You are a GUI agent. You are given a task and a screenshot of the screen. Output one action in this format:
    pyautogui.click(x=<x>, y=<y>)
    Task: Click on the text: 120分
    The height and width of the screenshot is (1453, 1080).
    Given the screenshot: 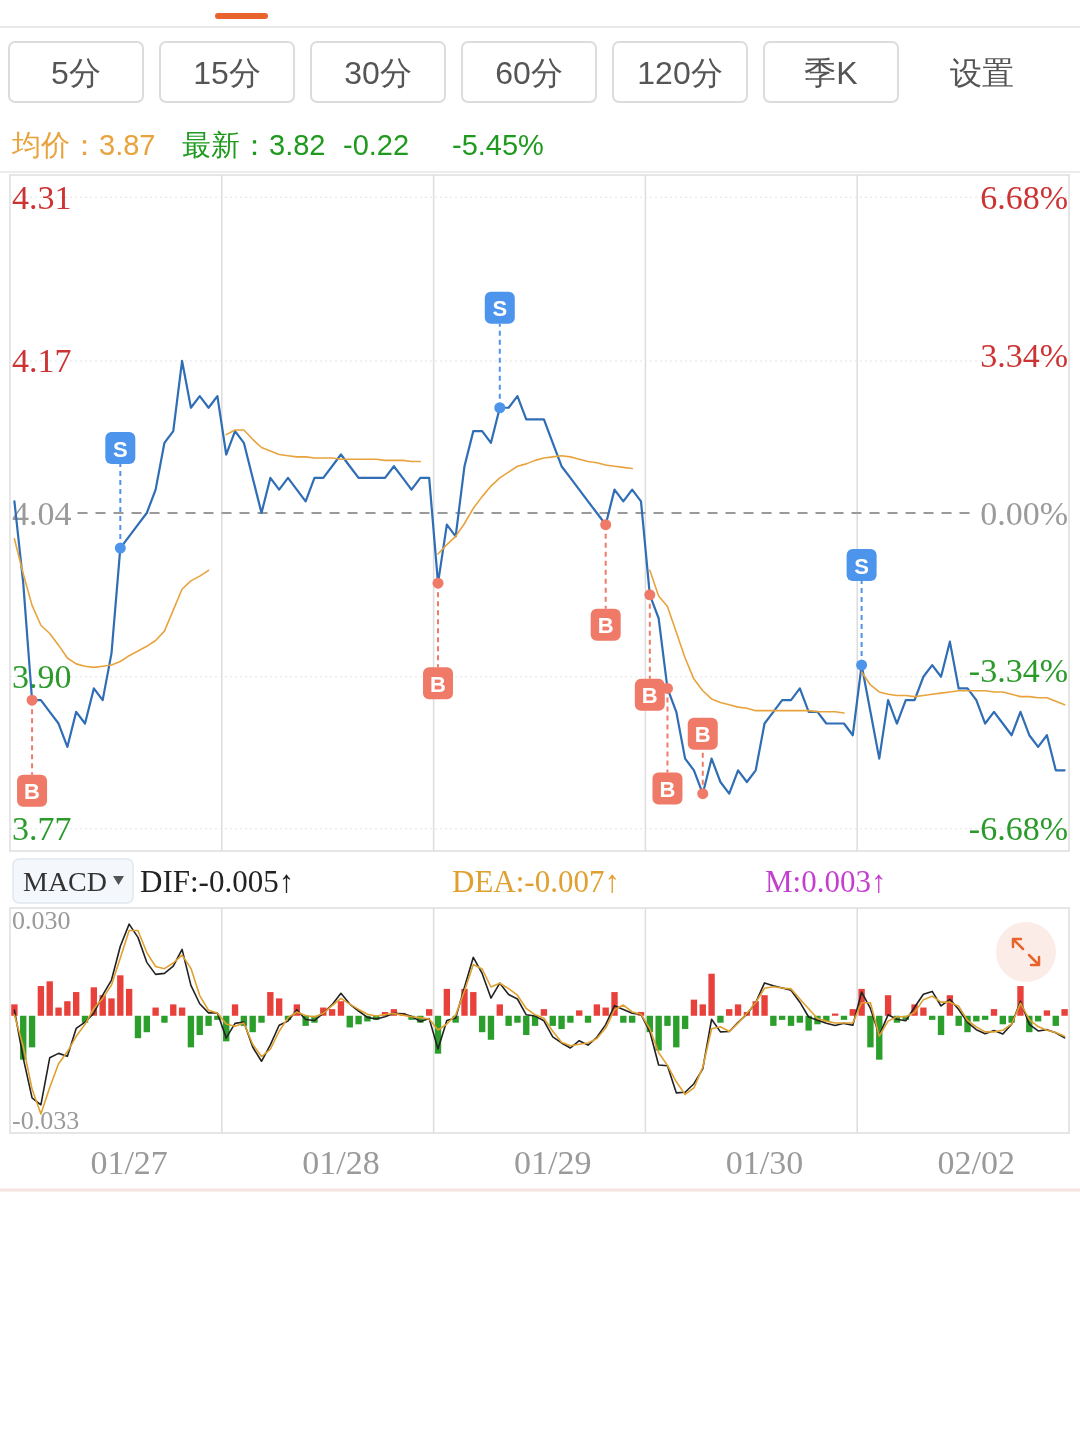 What is the action you would take?
    pyautogui.click(x=680, y=73)
    